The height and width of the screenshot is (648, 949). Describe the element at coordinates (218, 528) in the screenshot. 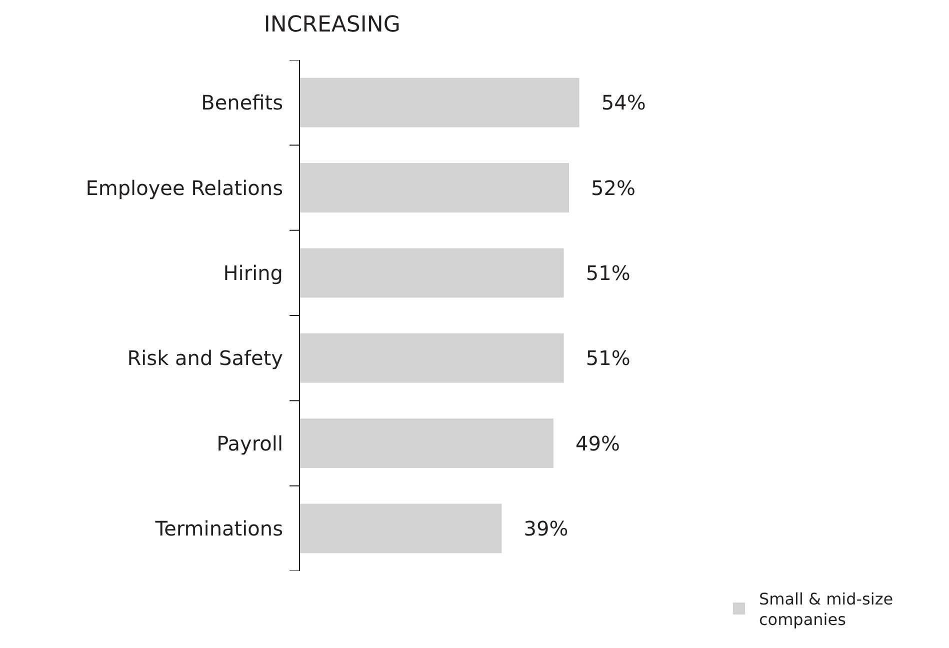

I see `y-tick-label: Terminations` at that location.